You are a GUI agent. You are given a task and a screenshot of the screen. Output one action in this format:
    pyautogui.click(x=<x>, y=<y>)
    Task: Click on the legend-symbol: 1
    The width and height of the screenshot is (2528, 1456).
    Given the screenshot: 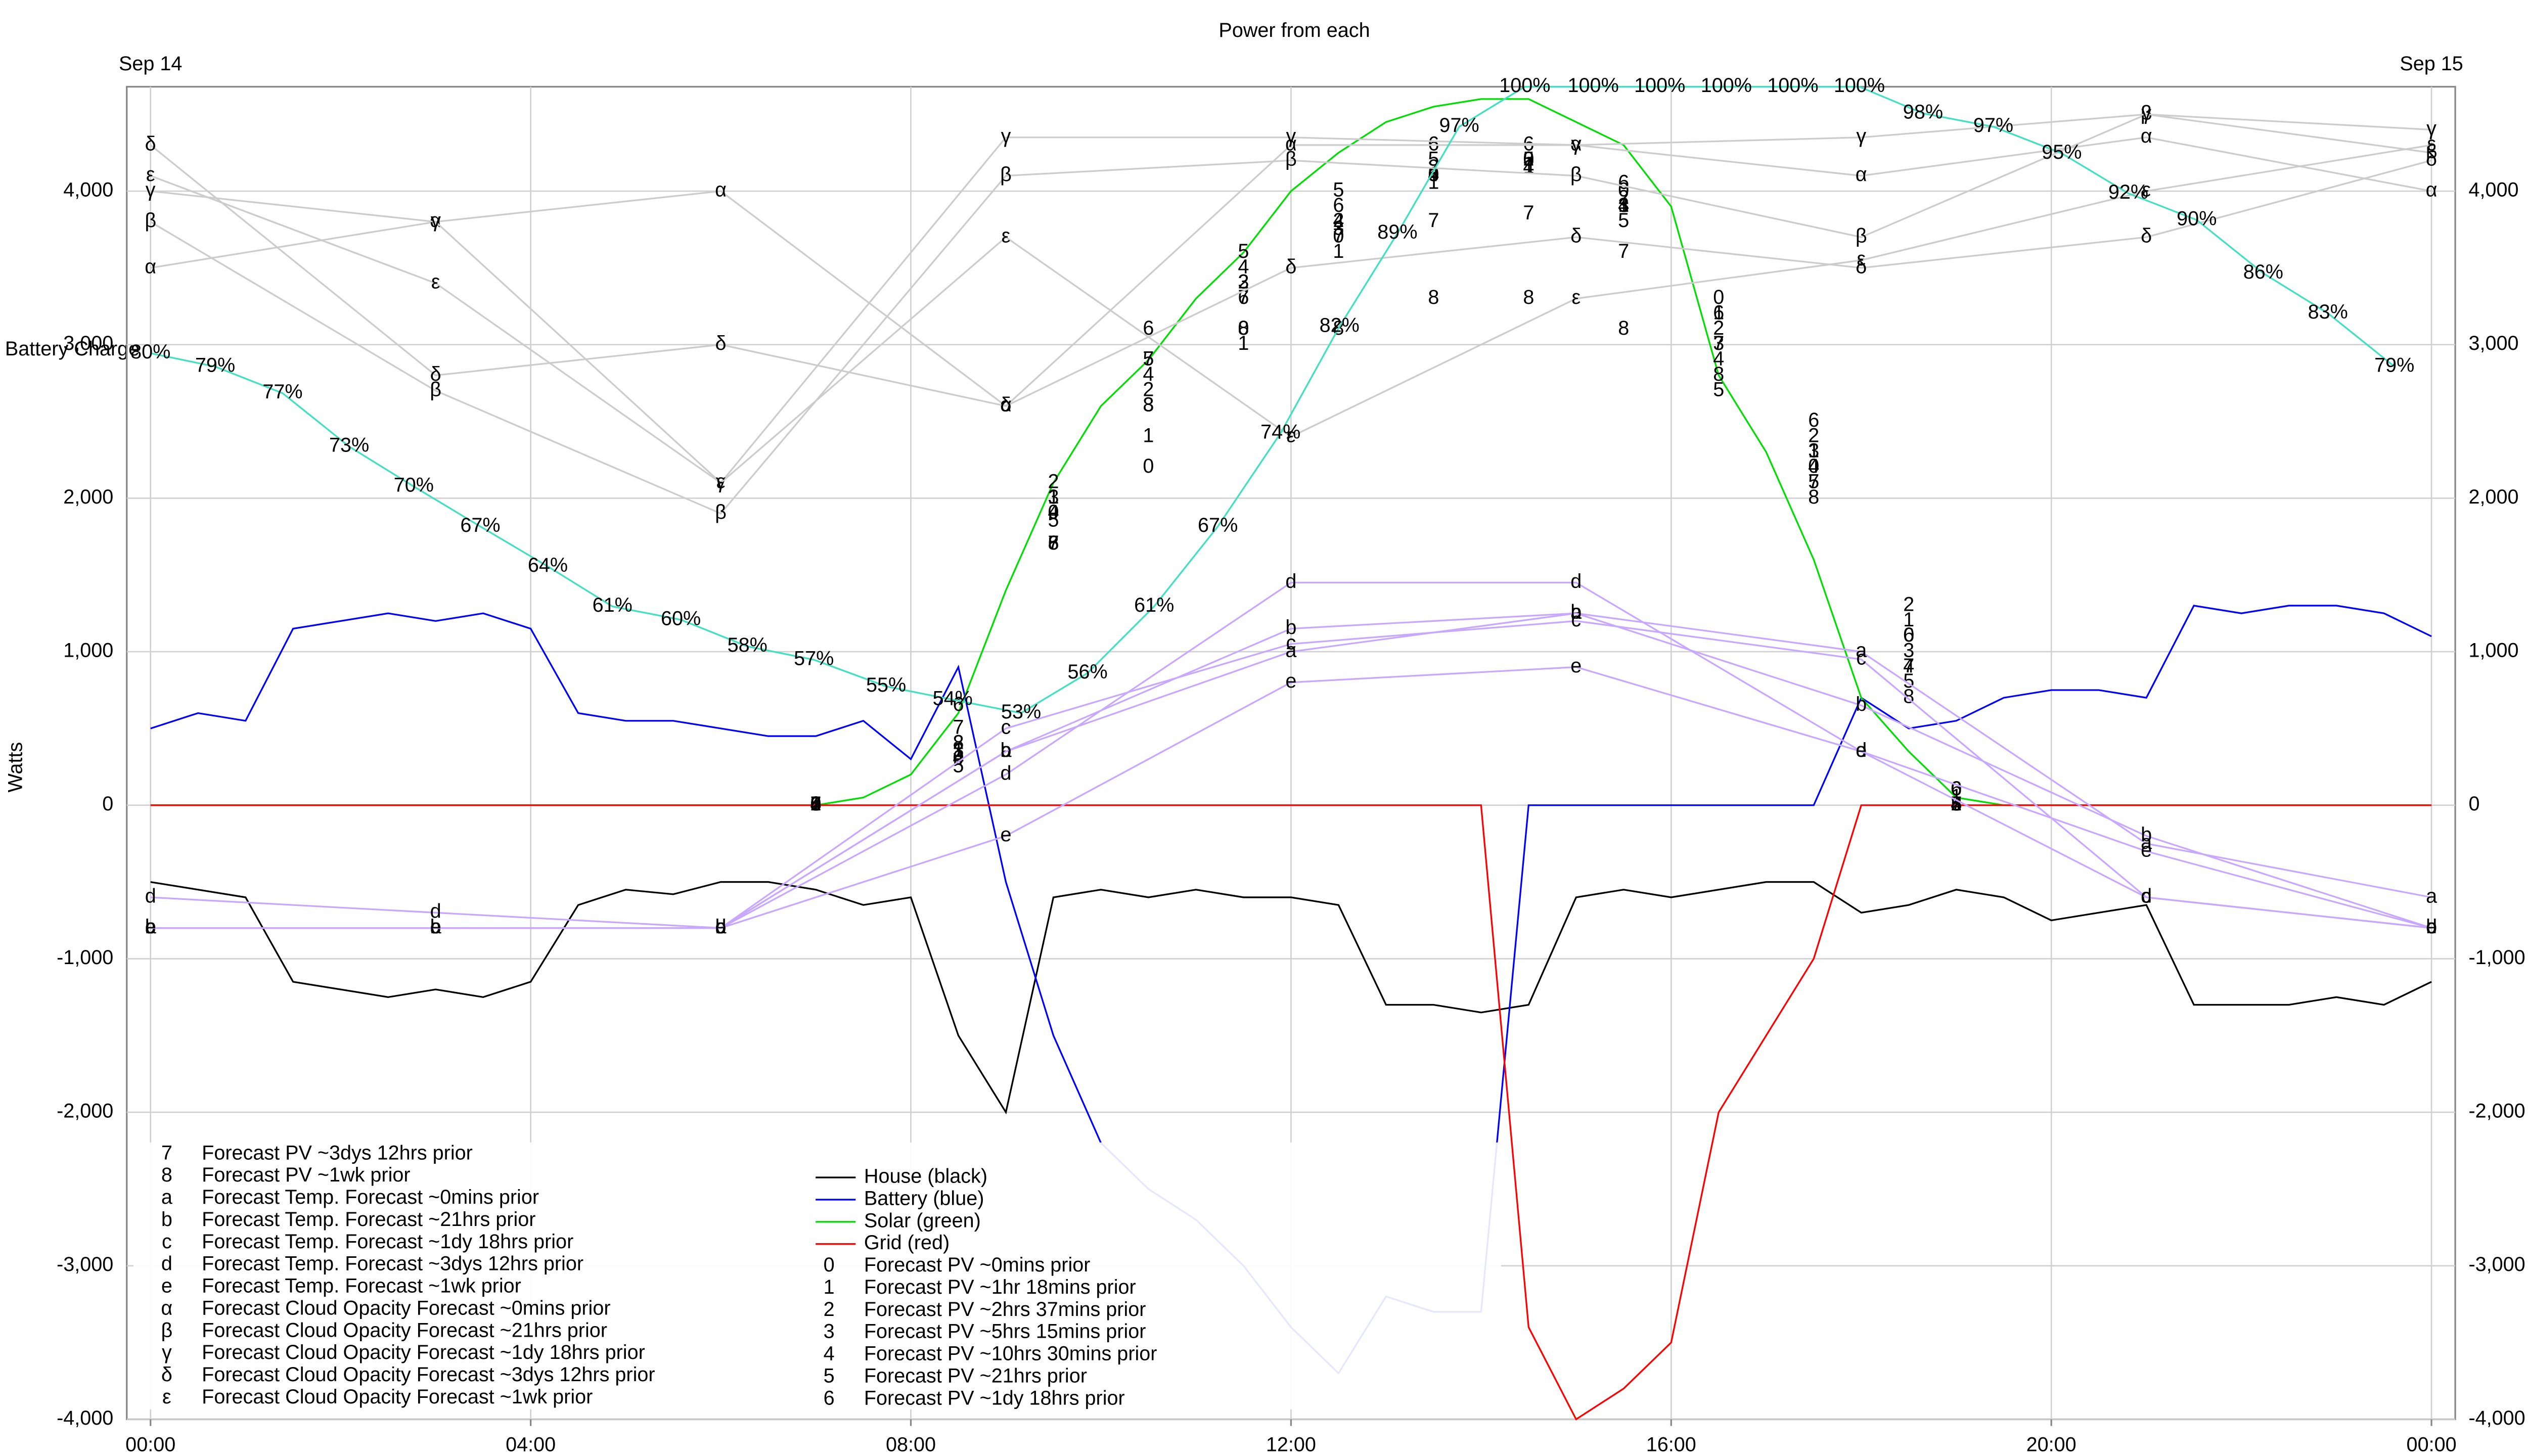 What is the action you would take?
    pyautogui.click(x=830, y=1287)
    